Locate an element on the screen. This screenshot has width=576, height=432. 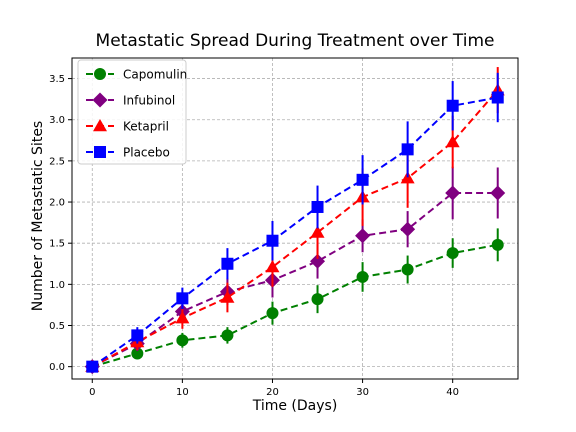
legend-label-infubinol: Infubinol is located at coordinates (149, 101).